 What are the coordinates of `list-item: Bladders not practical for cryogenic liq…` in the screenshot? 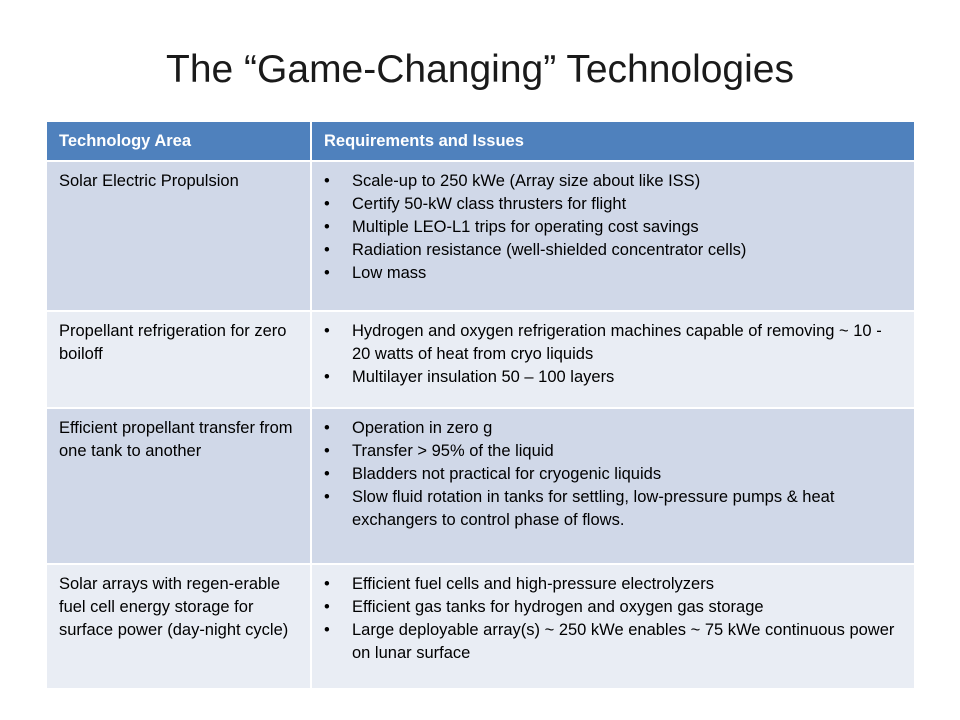 It's located at (613, 474).